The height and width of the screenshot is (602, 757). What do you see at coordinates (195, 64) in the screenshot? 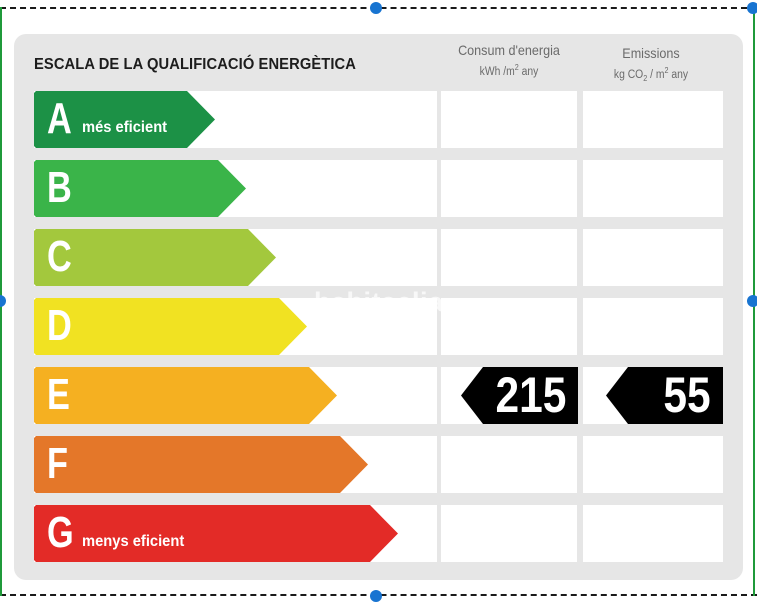
I see `chart-title: ESCALA DE LA QUALIFICACIÓ ENERGÈTICA` at bounding box center [195, 64].